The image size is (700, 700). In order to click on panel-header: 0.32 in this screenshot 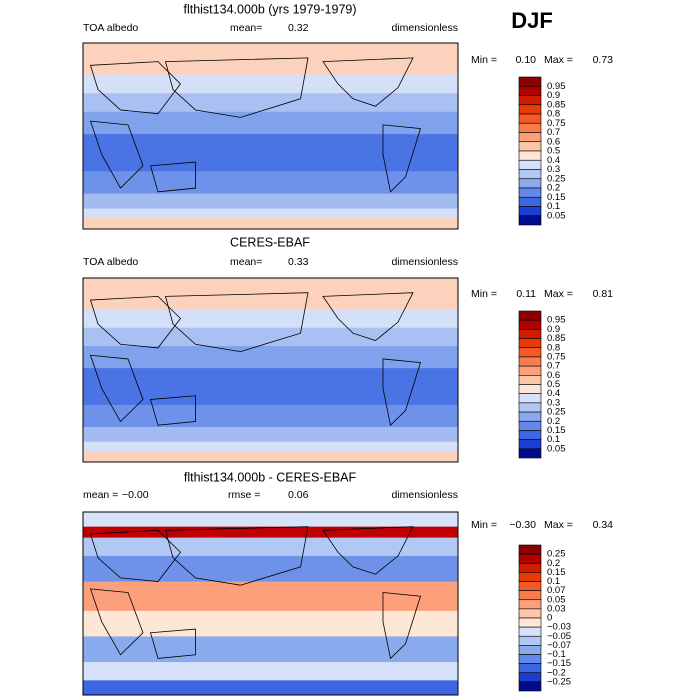, I will do `click(298, 28)`.